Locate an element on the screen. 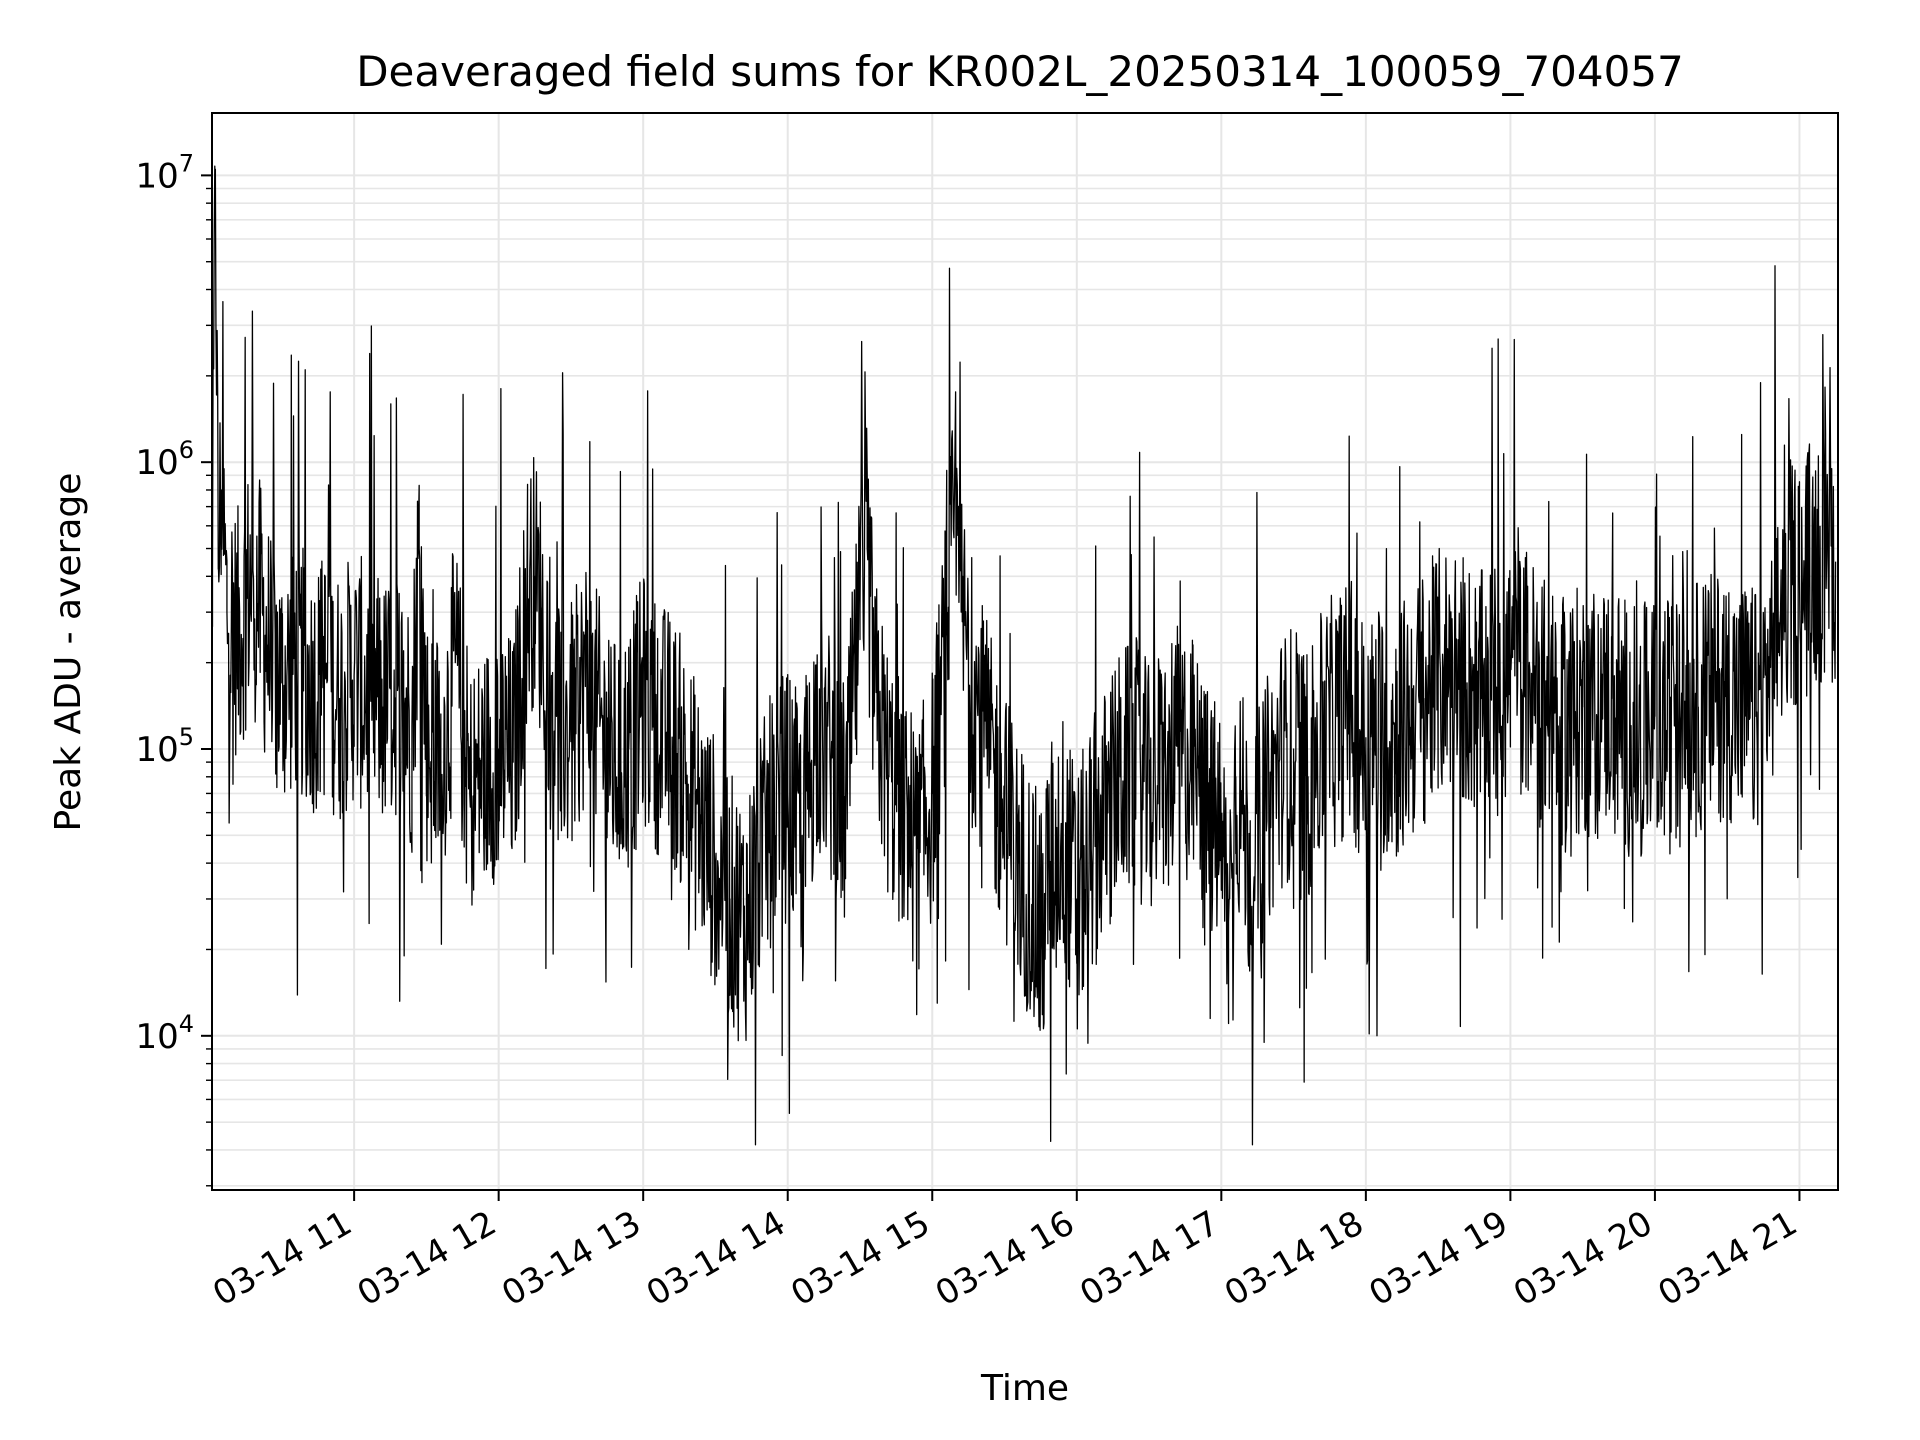 The width and height of the screenshot is (1920, 1440). x-tick-label: 03-14 16 is located at coordinates (1005, 1258).